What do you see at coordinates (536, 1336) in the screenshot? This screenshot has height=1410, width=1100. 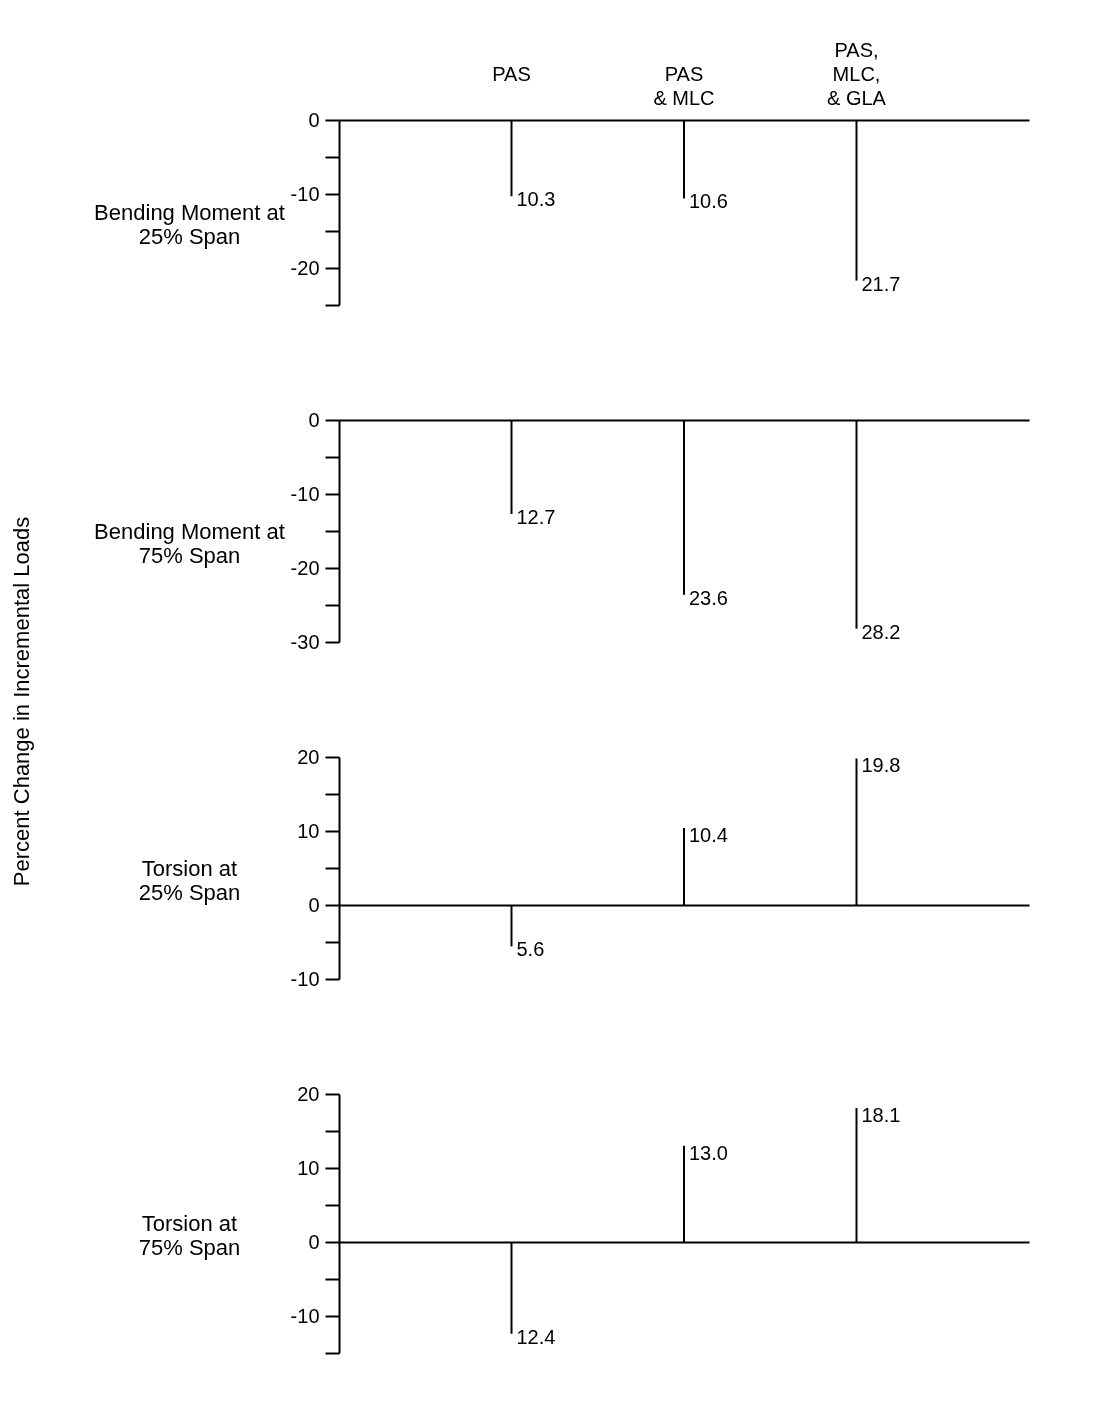 I see `annotation: 12.4` at bounding box center [536, 1336].